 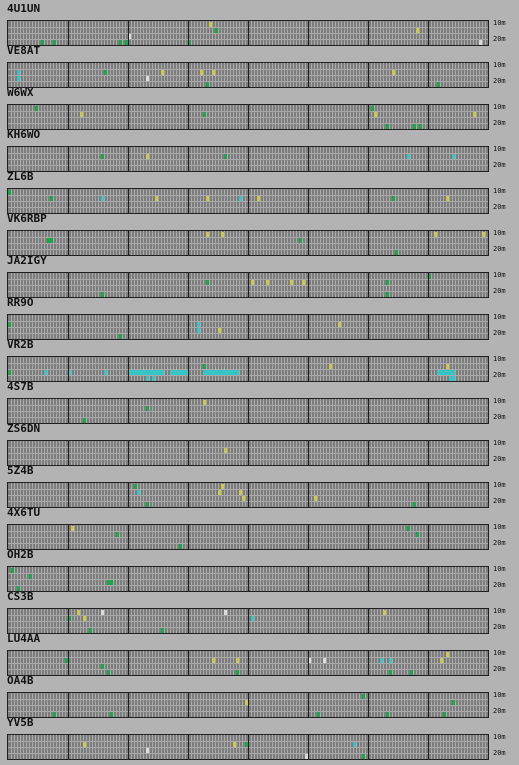 What do you see at coordinates (20, 470) in the screenshot?
I see `station-callsign: 5Z4B` at bounding box center [20, 470].